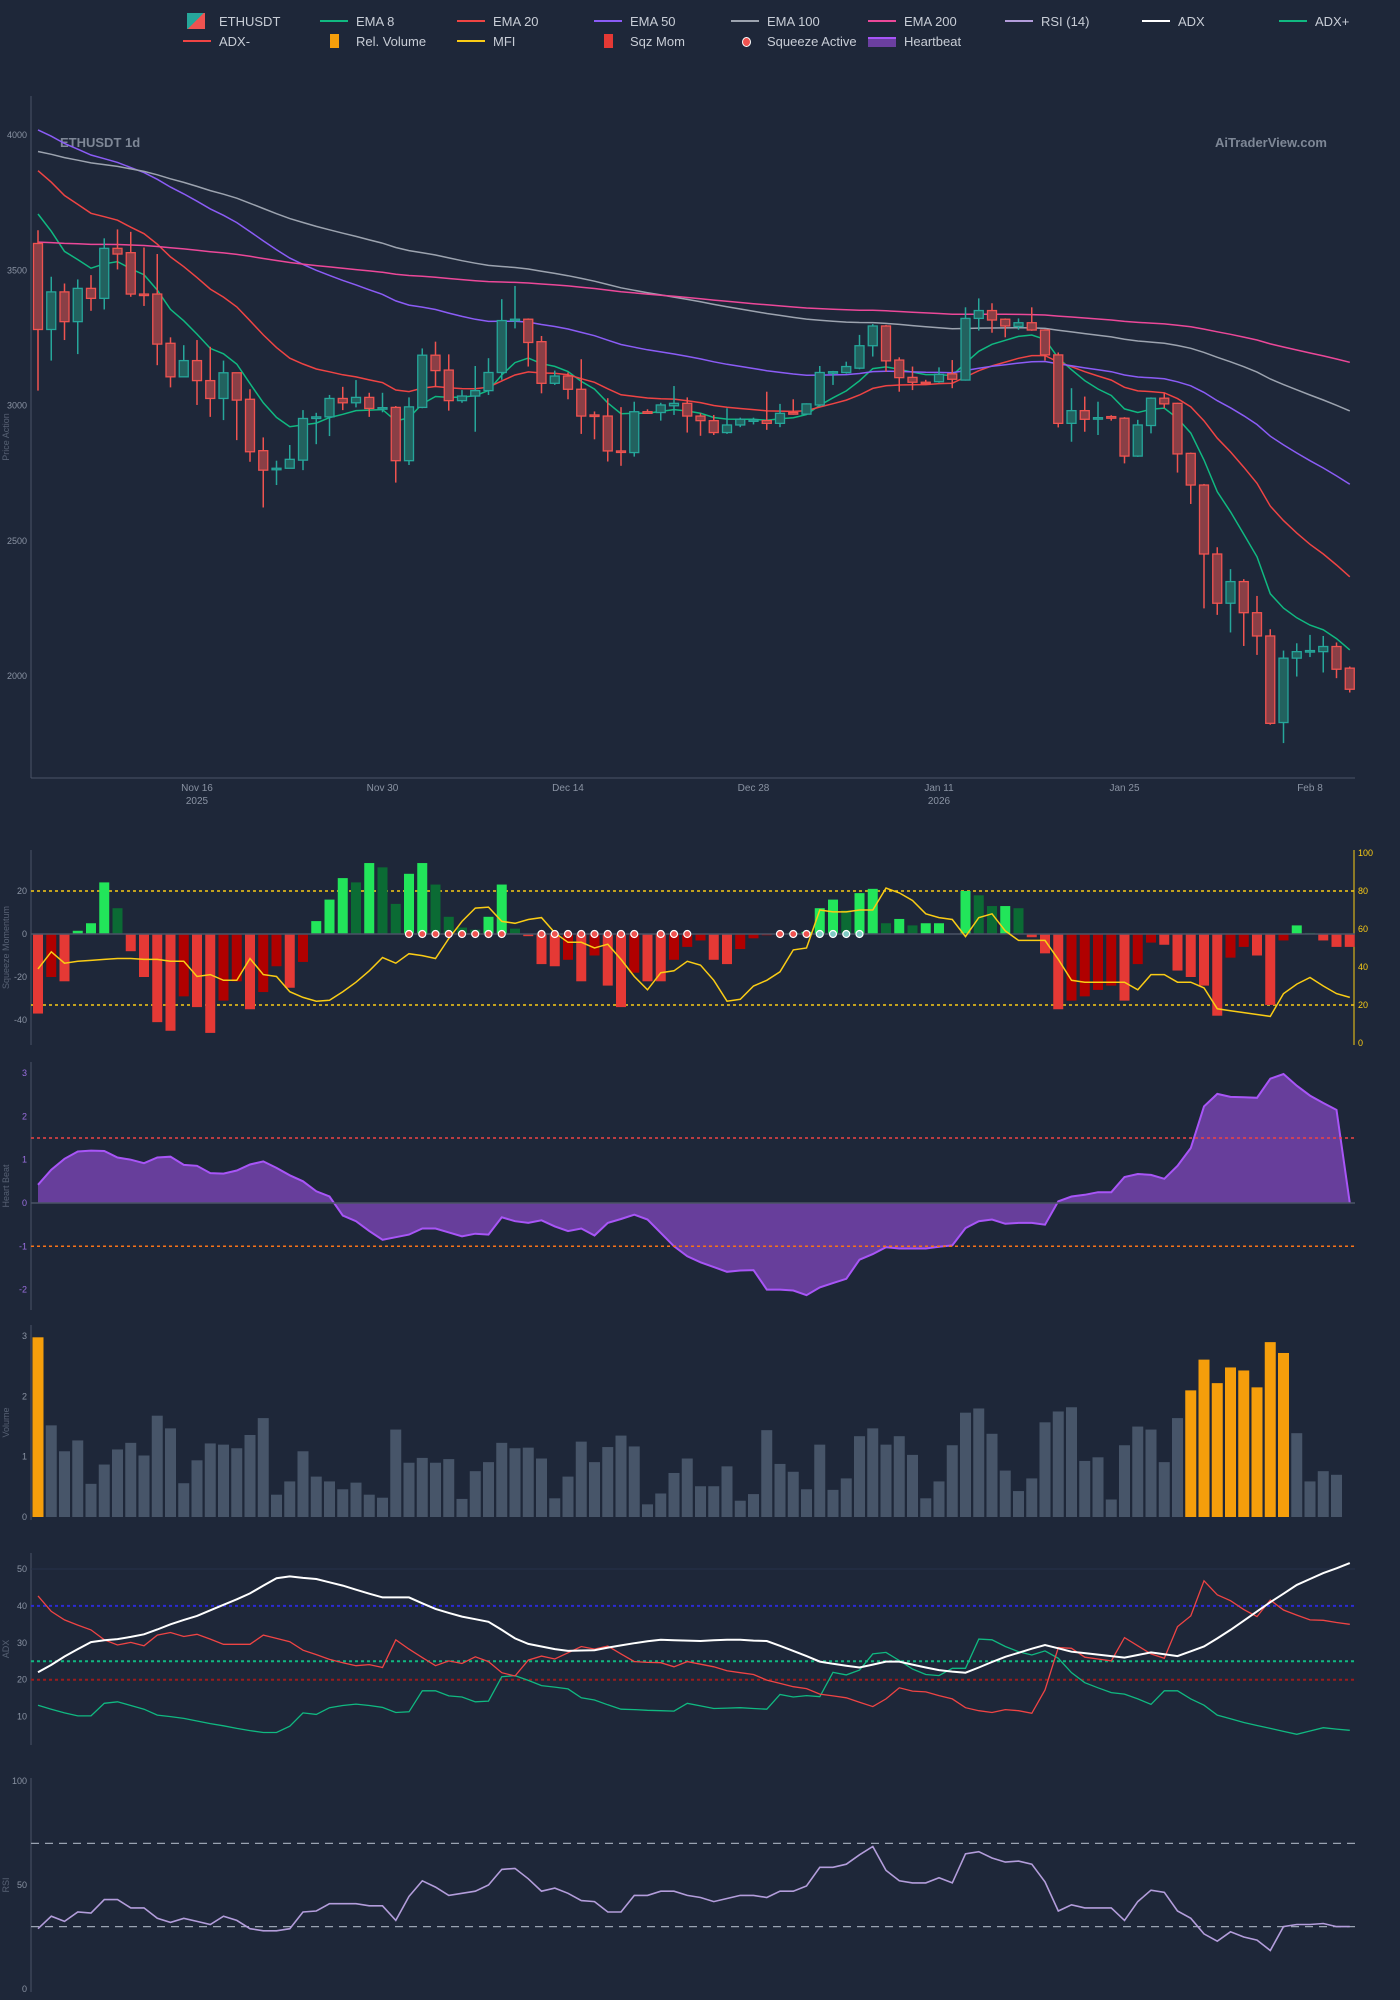  What do you see at coordinates (936, 21) in the screenshot?
I see `legend-item: EMA 200` at bounding box center [936, 21].